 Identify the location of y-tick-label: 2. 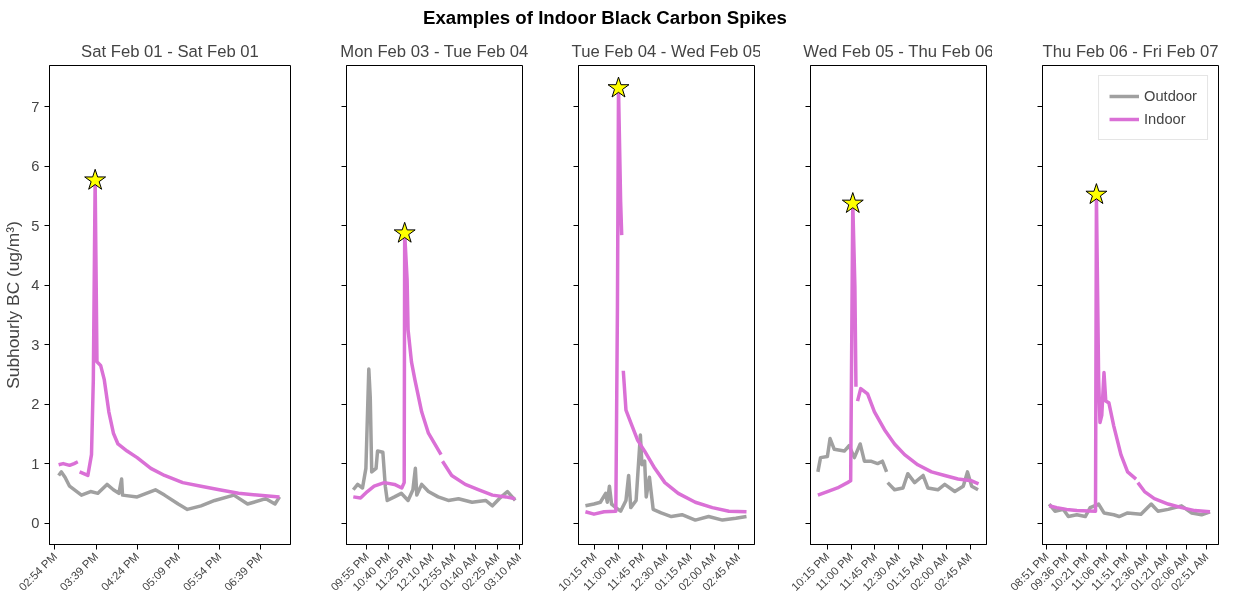
(35, 404).